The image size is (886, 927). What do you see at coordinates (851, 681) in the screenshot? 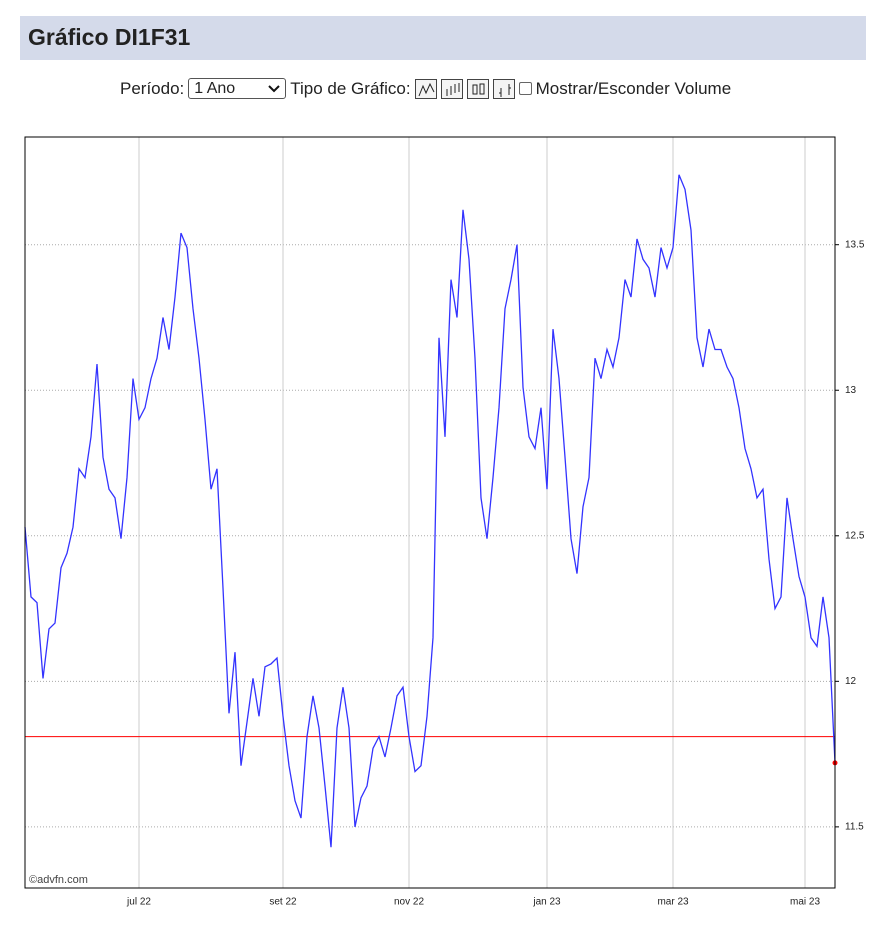
I see `y-tick-label: 12` at bounding box center [851, 681].